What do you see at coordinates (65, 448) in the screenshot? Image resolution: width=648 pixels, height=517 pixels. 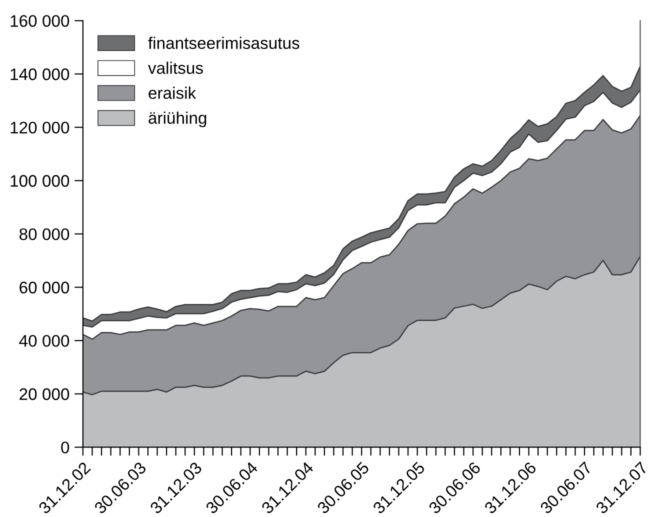 I see `y-tick-label: 0` at bounding box center [65, 448].